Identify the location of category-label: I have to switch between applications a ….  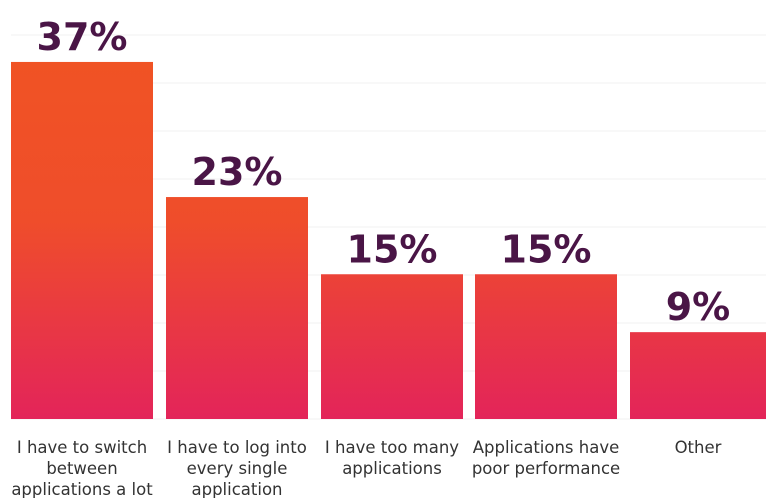
(82, 468).